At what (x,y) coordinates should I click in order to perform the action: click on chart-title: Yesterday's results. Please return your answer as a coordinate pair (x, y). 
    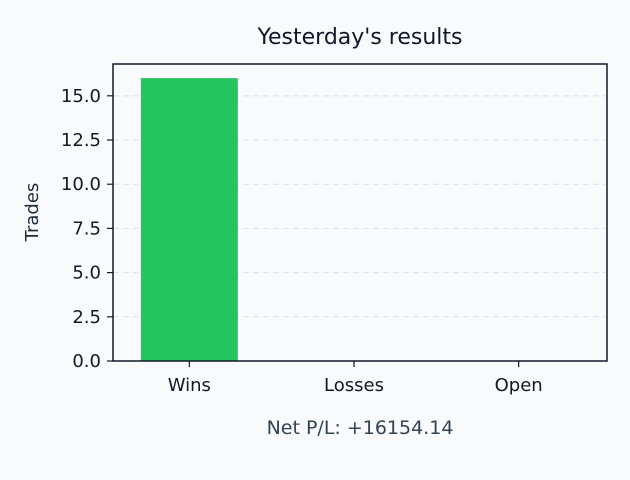
    Looking at the image, I should click on (359, 37).